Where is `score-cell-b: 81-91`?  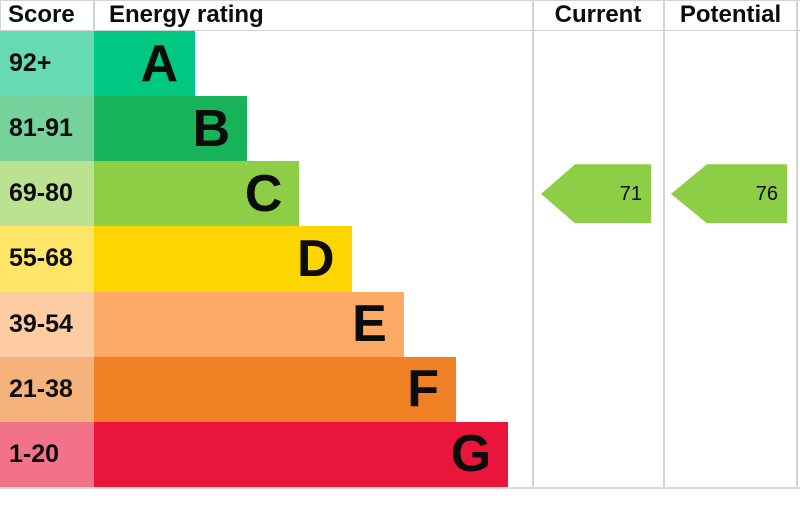 score-cell-b: 81-91 is located at coordinates (47, 129).